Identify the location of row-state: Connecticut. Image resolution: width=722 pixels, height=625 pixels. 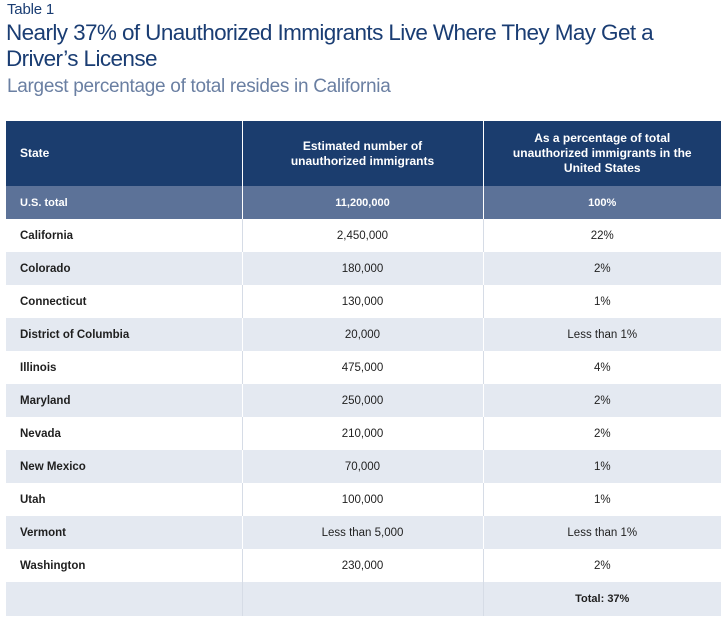
(53, 301).